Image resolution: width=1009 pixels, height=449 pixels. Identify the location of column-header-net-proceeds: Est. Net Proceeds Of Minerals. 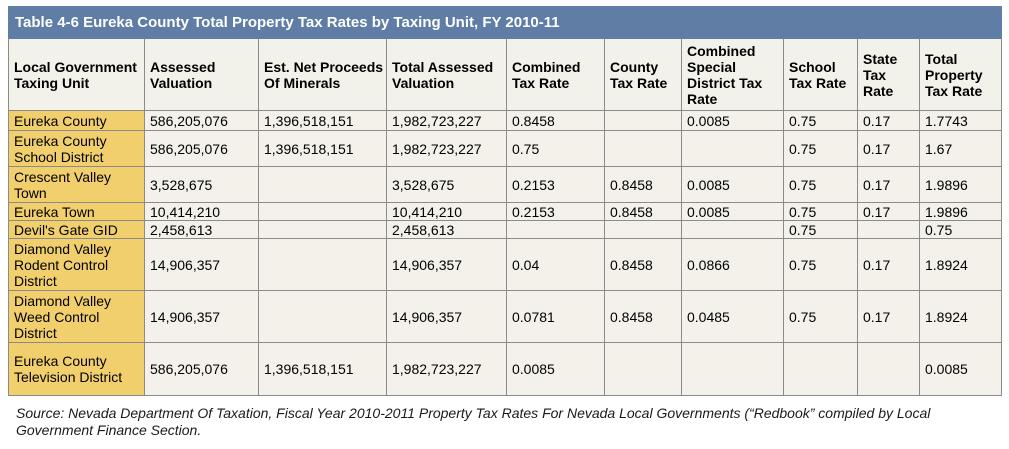
(322, 74).